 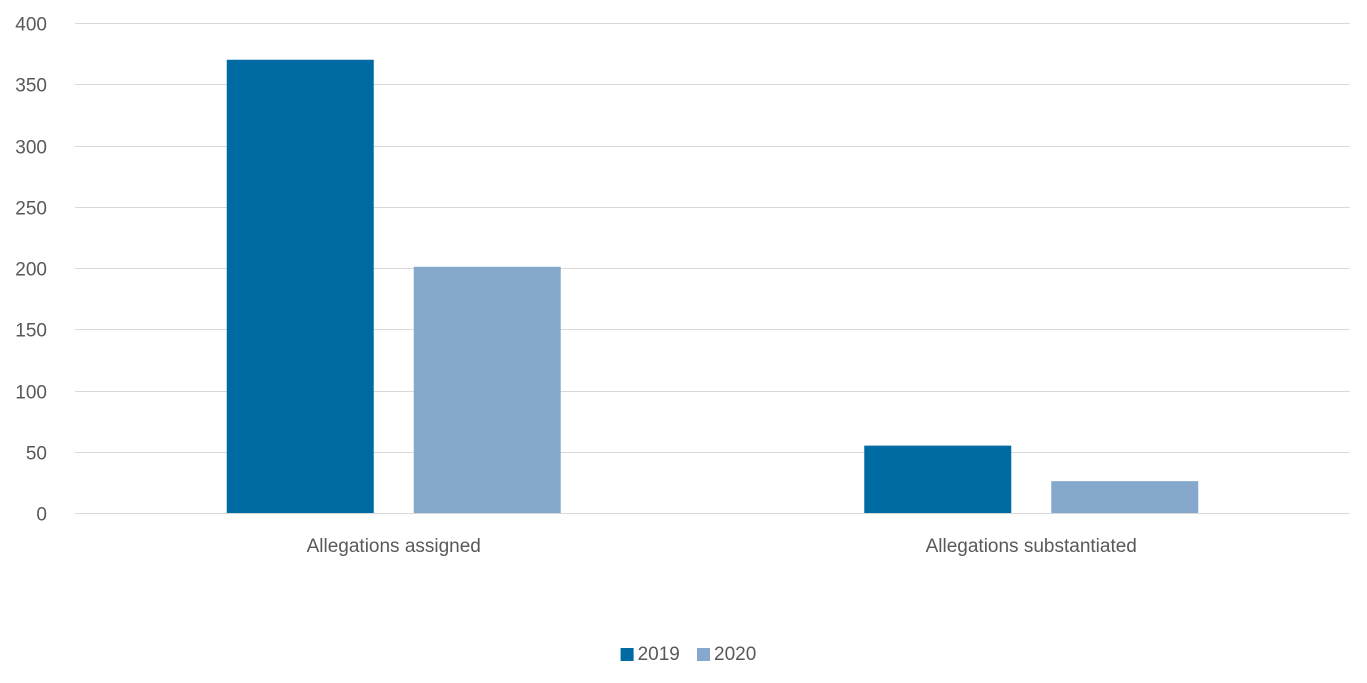 What do you see at coordinates (31, 86) in the screenshot?
I see `y-tick-label: 350` at bounding box center [31, 86].